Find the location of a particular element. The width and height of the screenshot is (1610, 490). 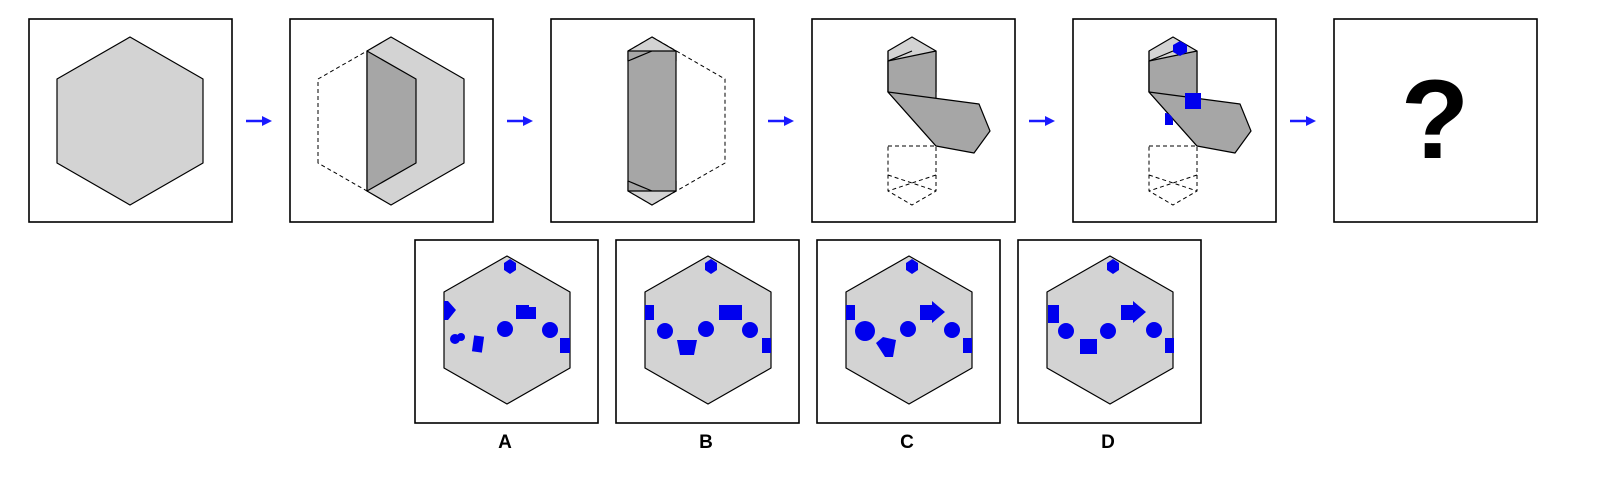

step-1-panel is located at coordinates (130, 120).